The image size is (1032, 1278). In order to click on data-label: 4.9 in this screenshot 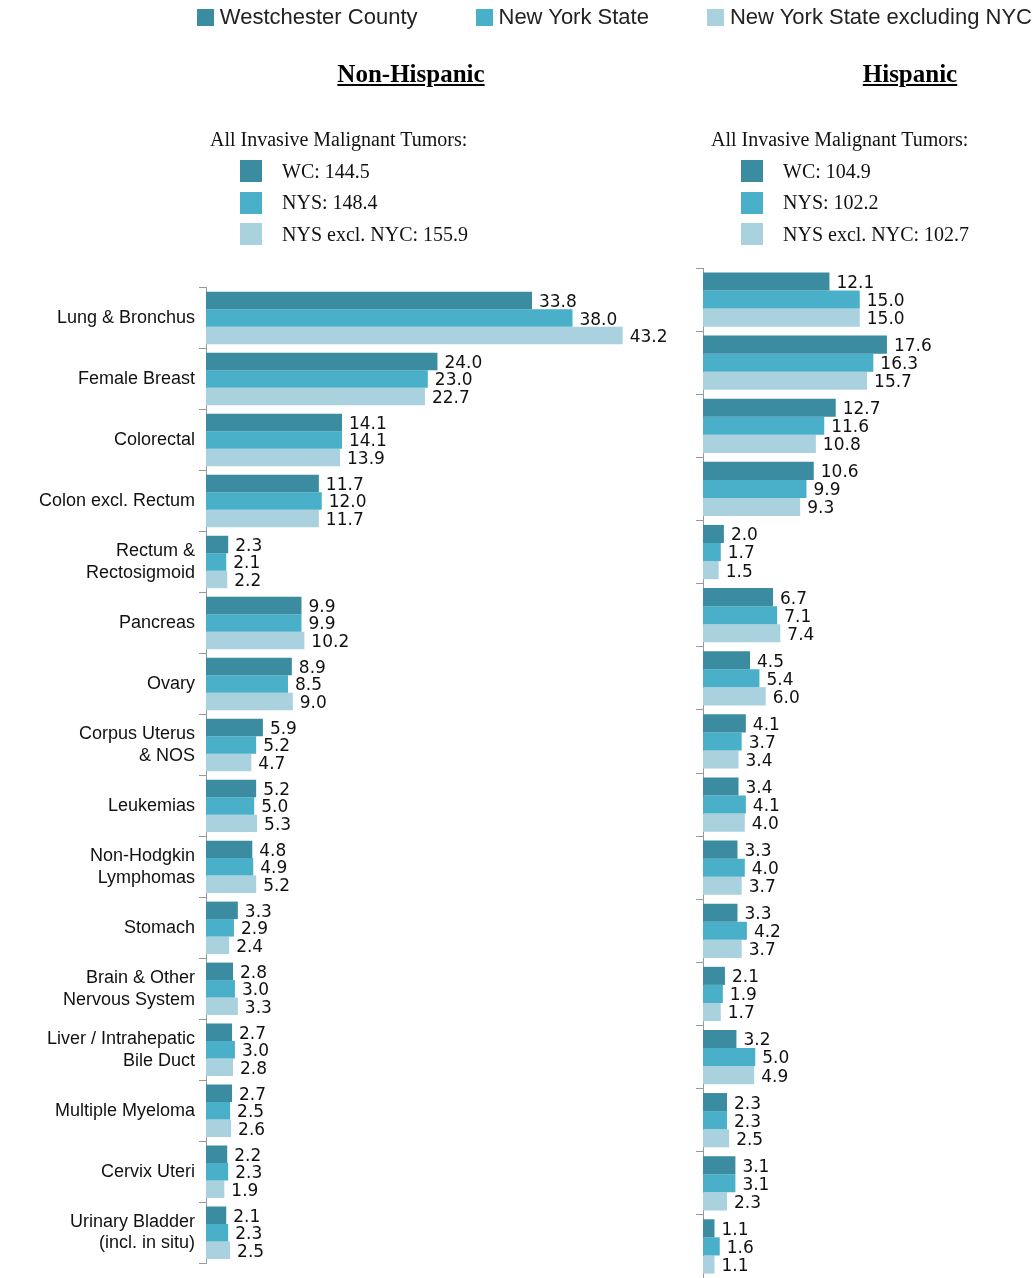, I will do `click(775, 1075)`.